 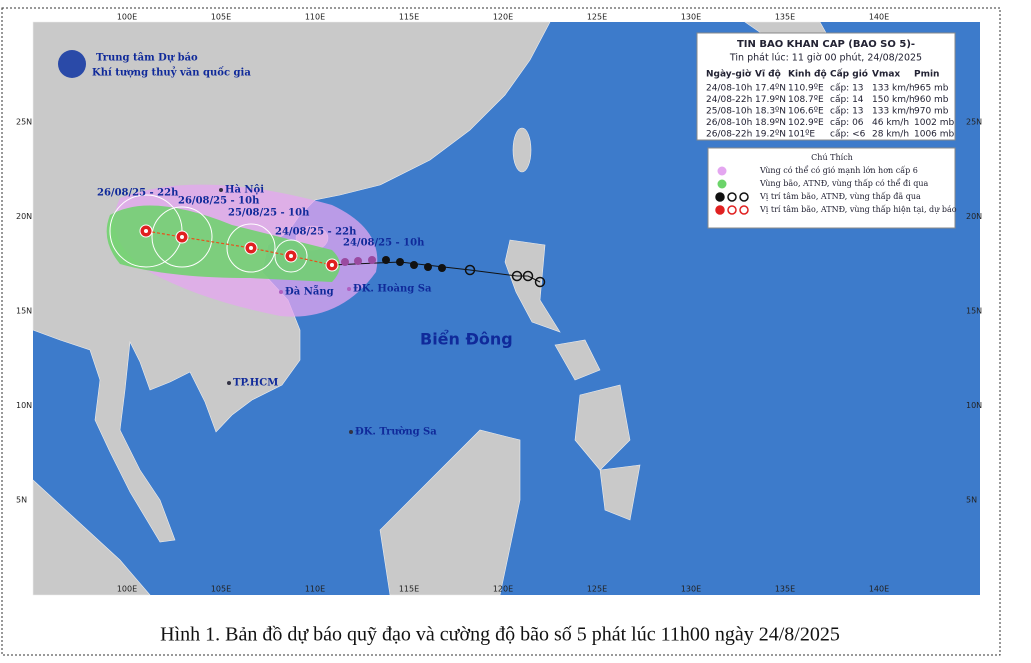 I want to click on place-label: ĐK. Hoàng Sa, so click(x=392, y=289).